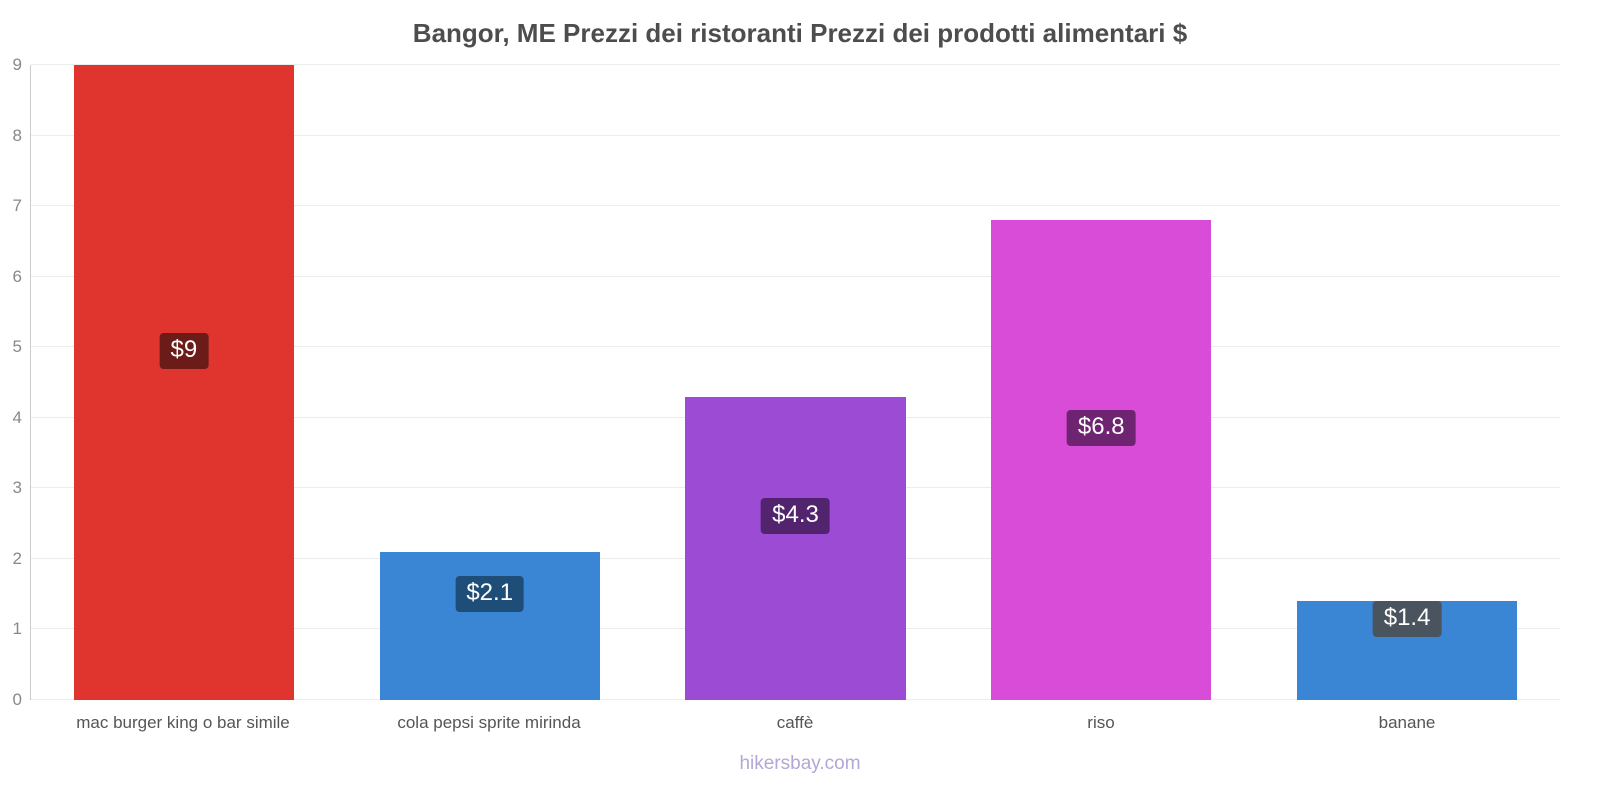 This screenshot has width=1600, height=800. Describe the element at coordinates (1101, 460) in the screenshot. I see `bar-4: $6.8` at that location.